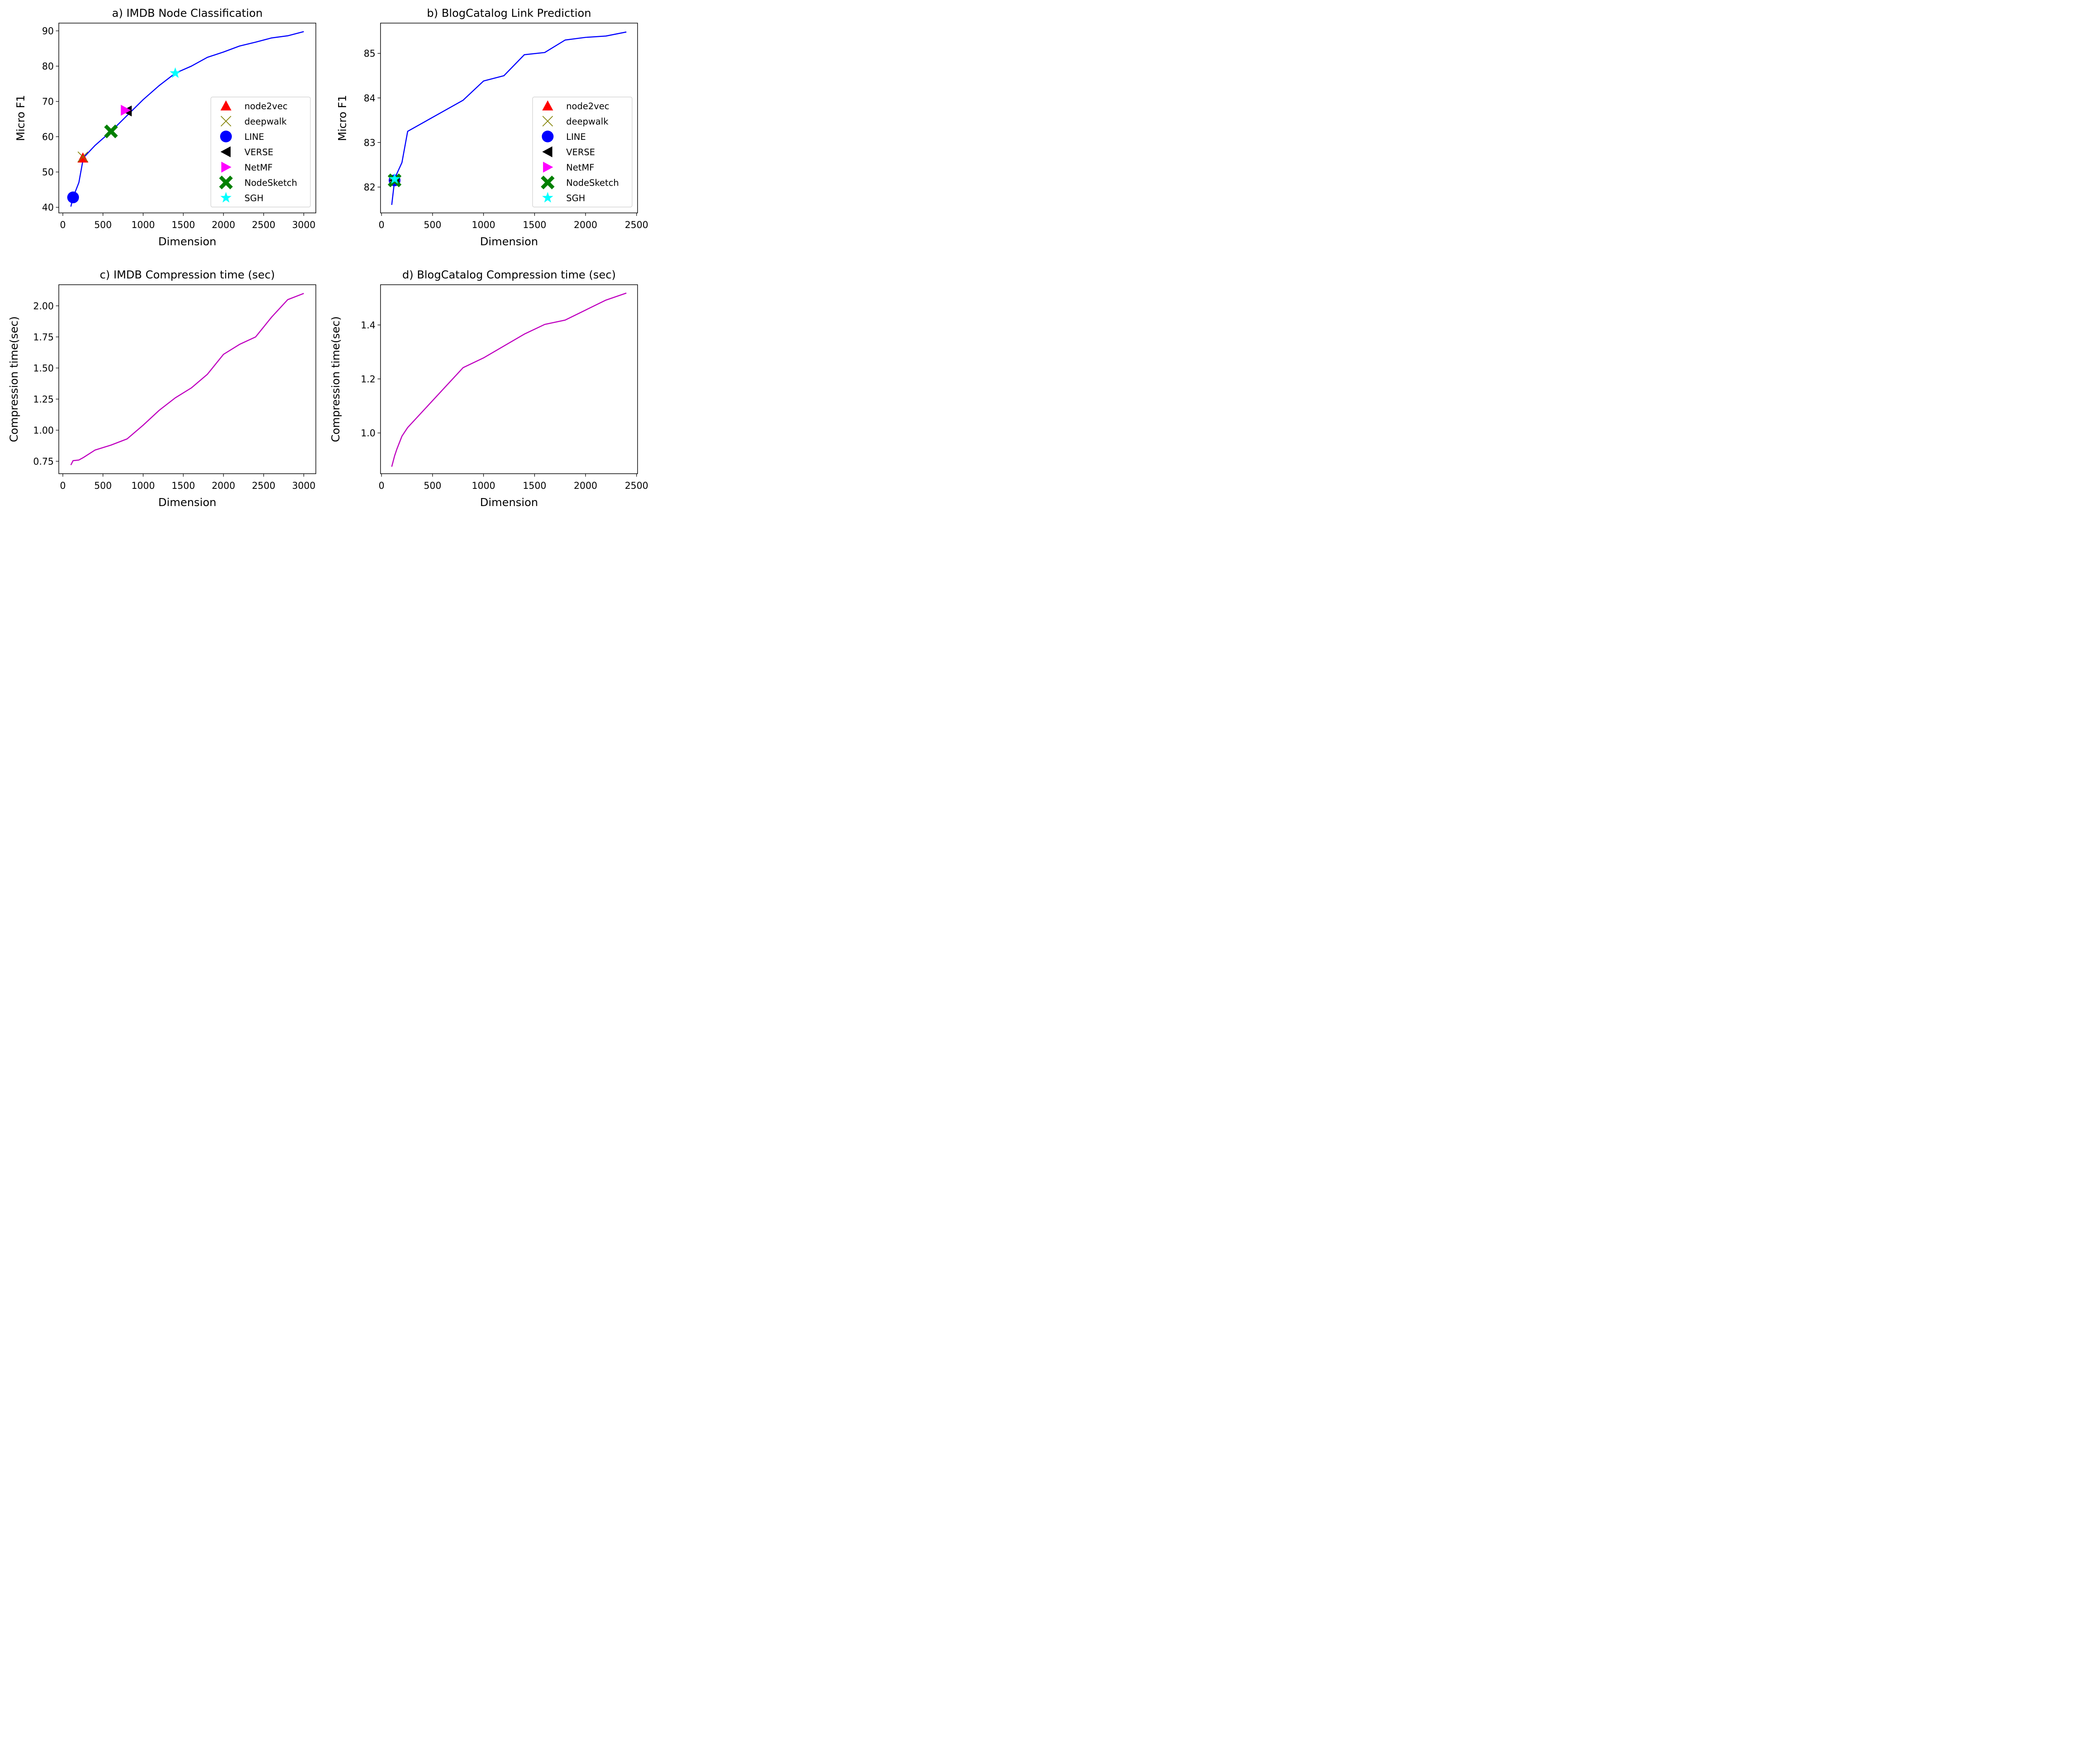 The height and width of the screenshot is (1747, 2100). What do you see at coordinates (48, 173) in the screenshot?
I see `y-tick-label: 50` at bounding box center [48, 173].